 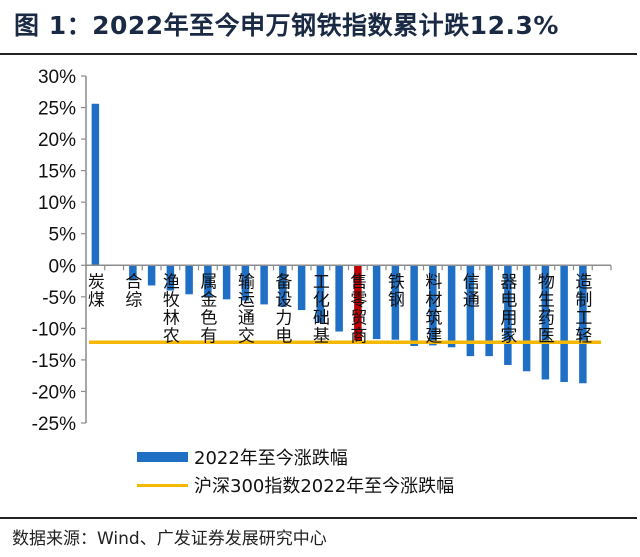 What do you see at coordinates (286, 25) in the screenshot?
I see `figure-title: 图 1：2022年至今申万钢铁指数累计跌12.3%` at bounding box center [286, 25].